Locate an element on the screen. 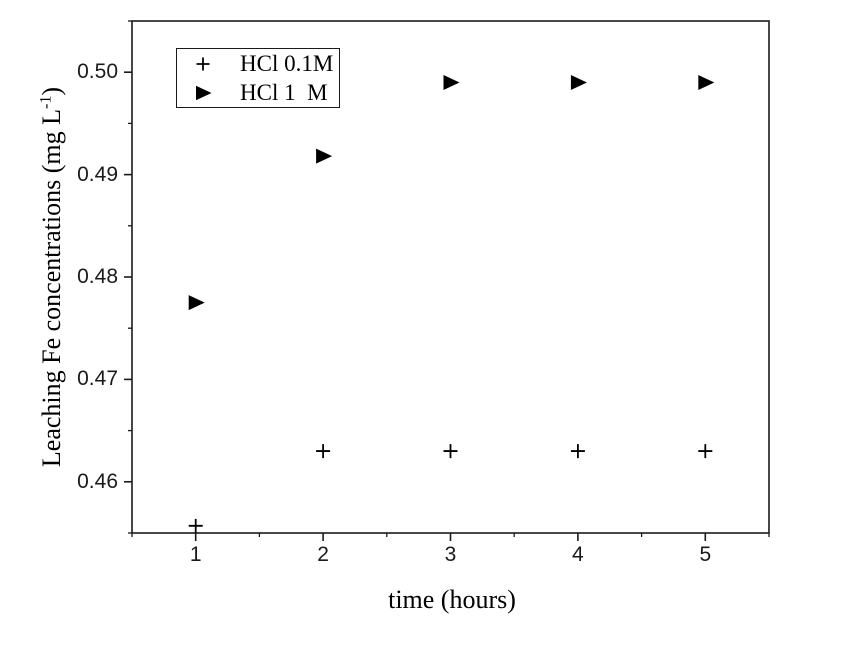 Image resolution: width=857 pixels, height=645 pixels. y-axis-title-text: Leaching Fe concentrations (mg L is located at coordinates (51, 288).